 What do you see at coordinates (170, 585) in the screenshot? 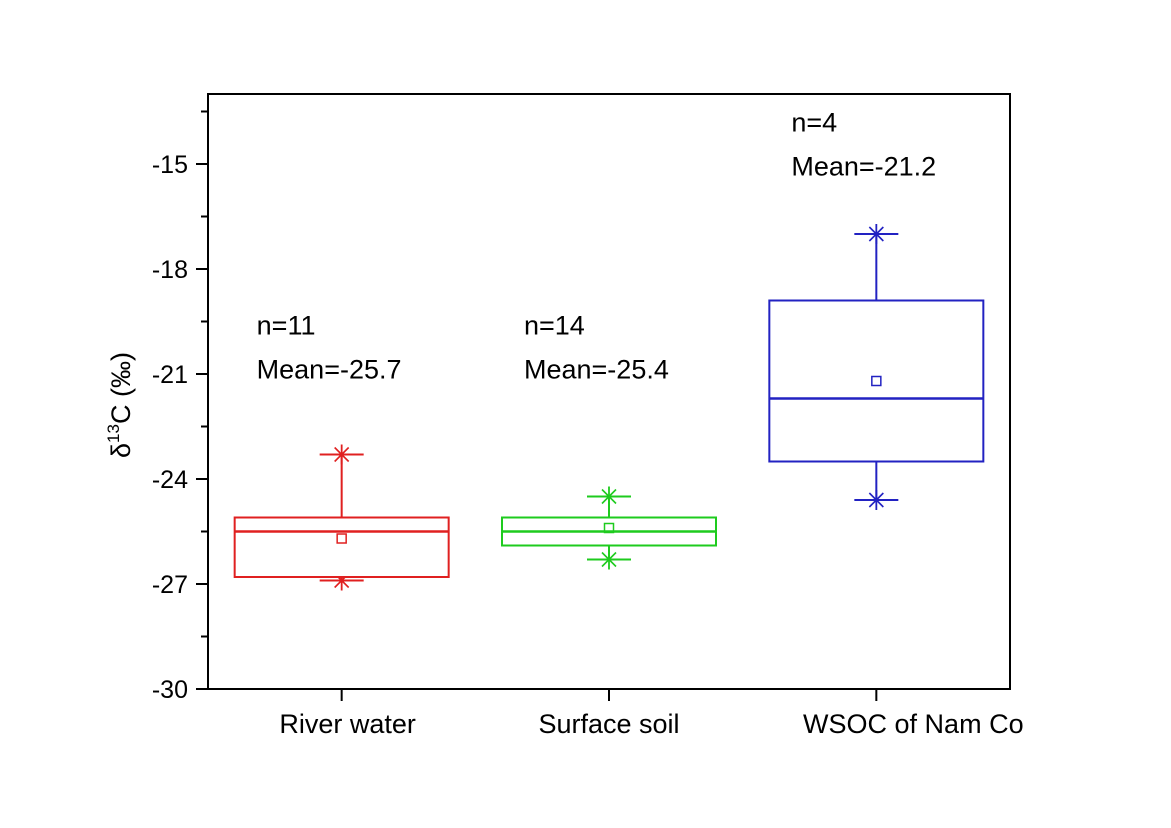
I see `y-tick-label: -27` at bounding box center [170, 585].